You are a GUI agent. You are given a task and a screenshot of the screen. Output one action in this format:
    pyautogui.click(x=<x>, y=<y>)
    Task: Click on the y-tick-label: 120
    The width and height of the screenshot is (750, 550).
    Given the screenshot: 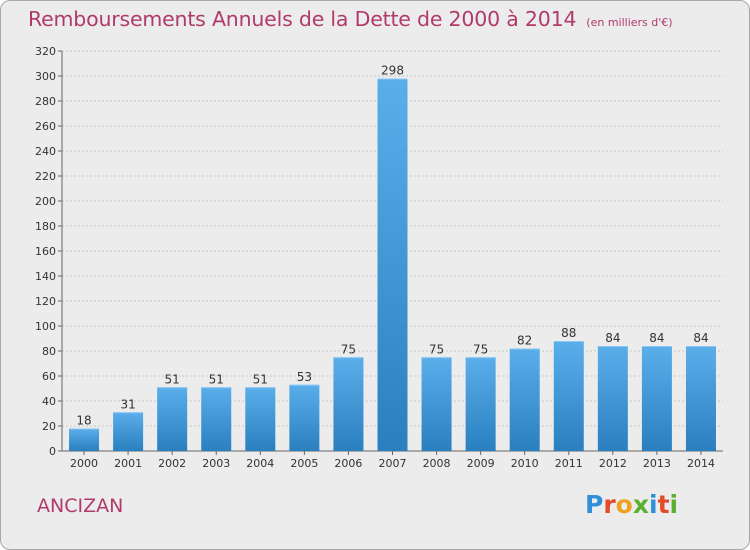 What is the action you would take?
    pyautogui.click(x=45, y=301)
    